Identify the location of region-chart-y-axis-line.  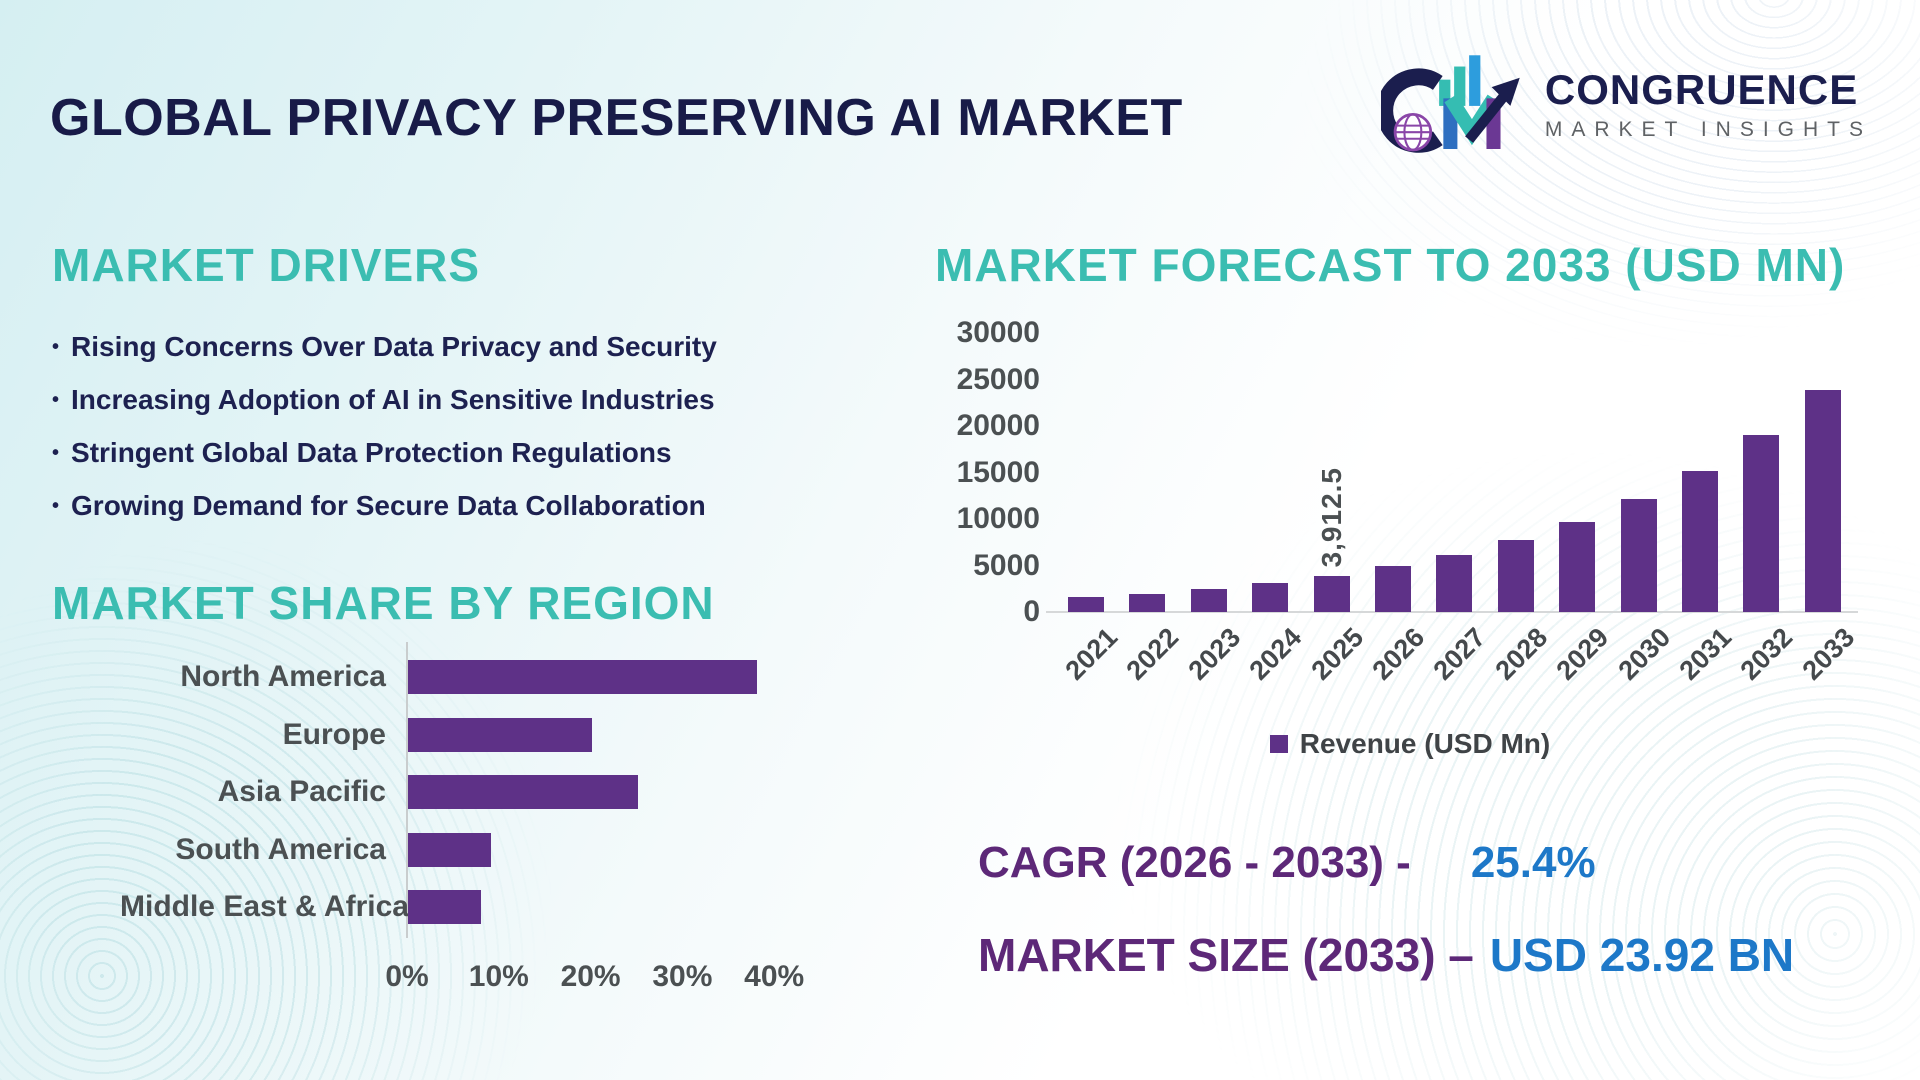
(407, 790).